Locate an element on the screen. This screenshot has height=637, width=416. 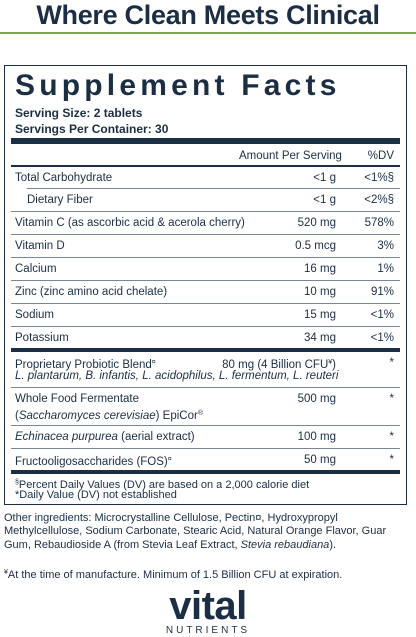
supplement-facts-title: Supplement Facts is located at coordinates (178, 85).